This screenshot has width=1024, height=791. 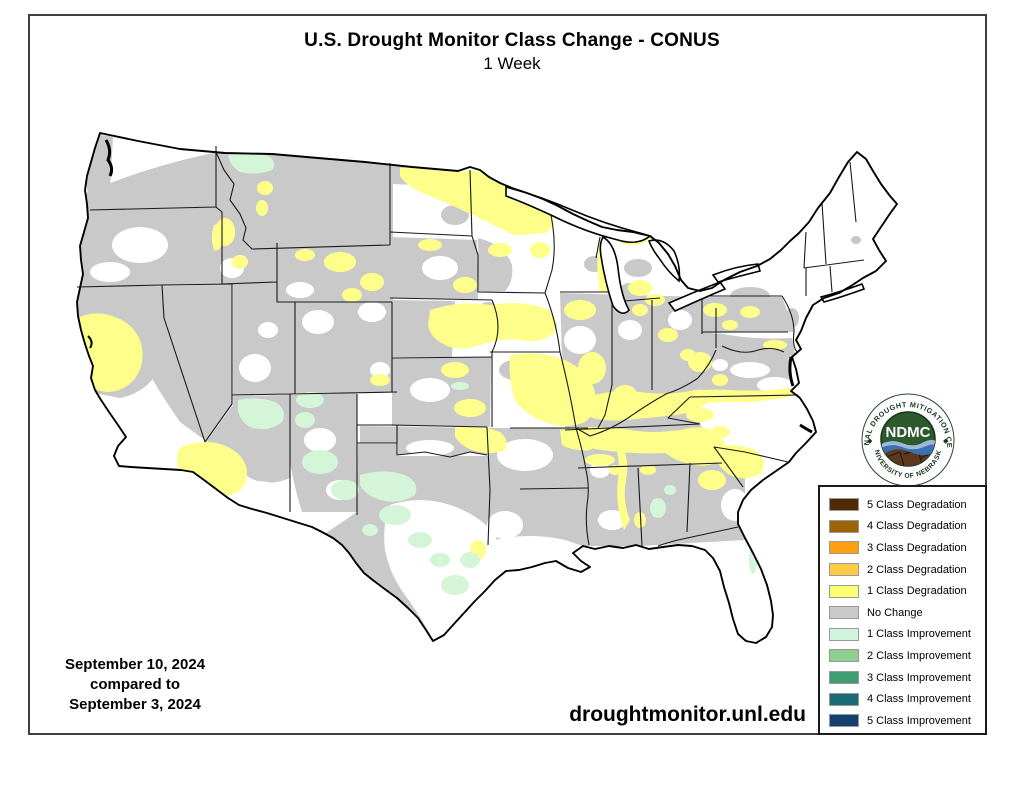 I want to click on legend-item-label: 1 Class Improvement, so click(x=919, y=634).